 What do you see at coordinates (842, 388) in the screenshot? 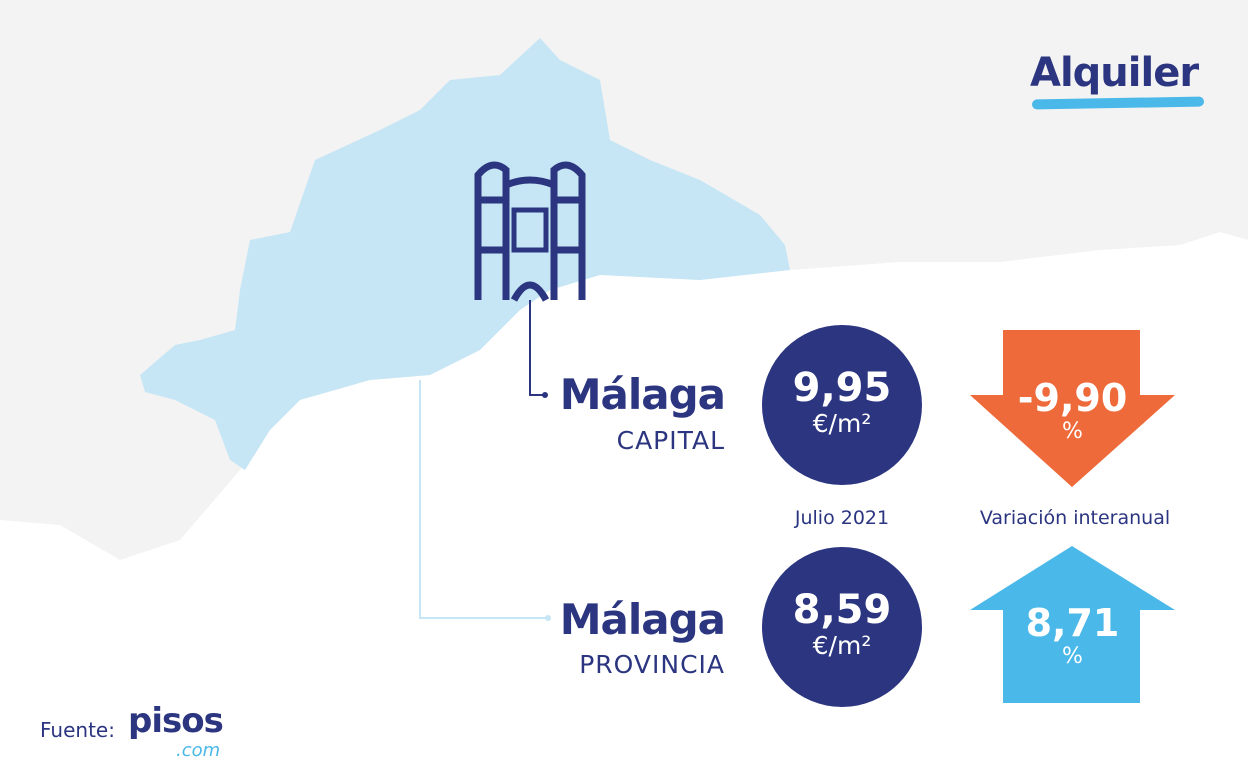
I see `capital-price: 9,95` at bounding box center [842, 388].